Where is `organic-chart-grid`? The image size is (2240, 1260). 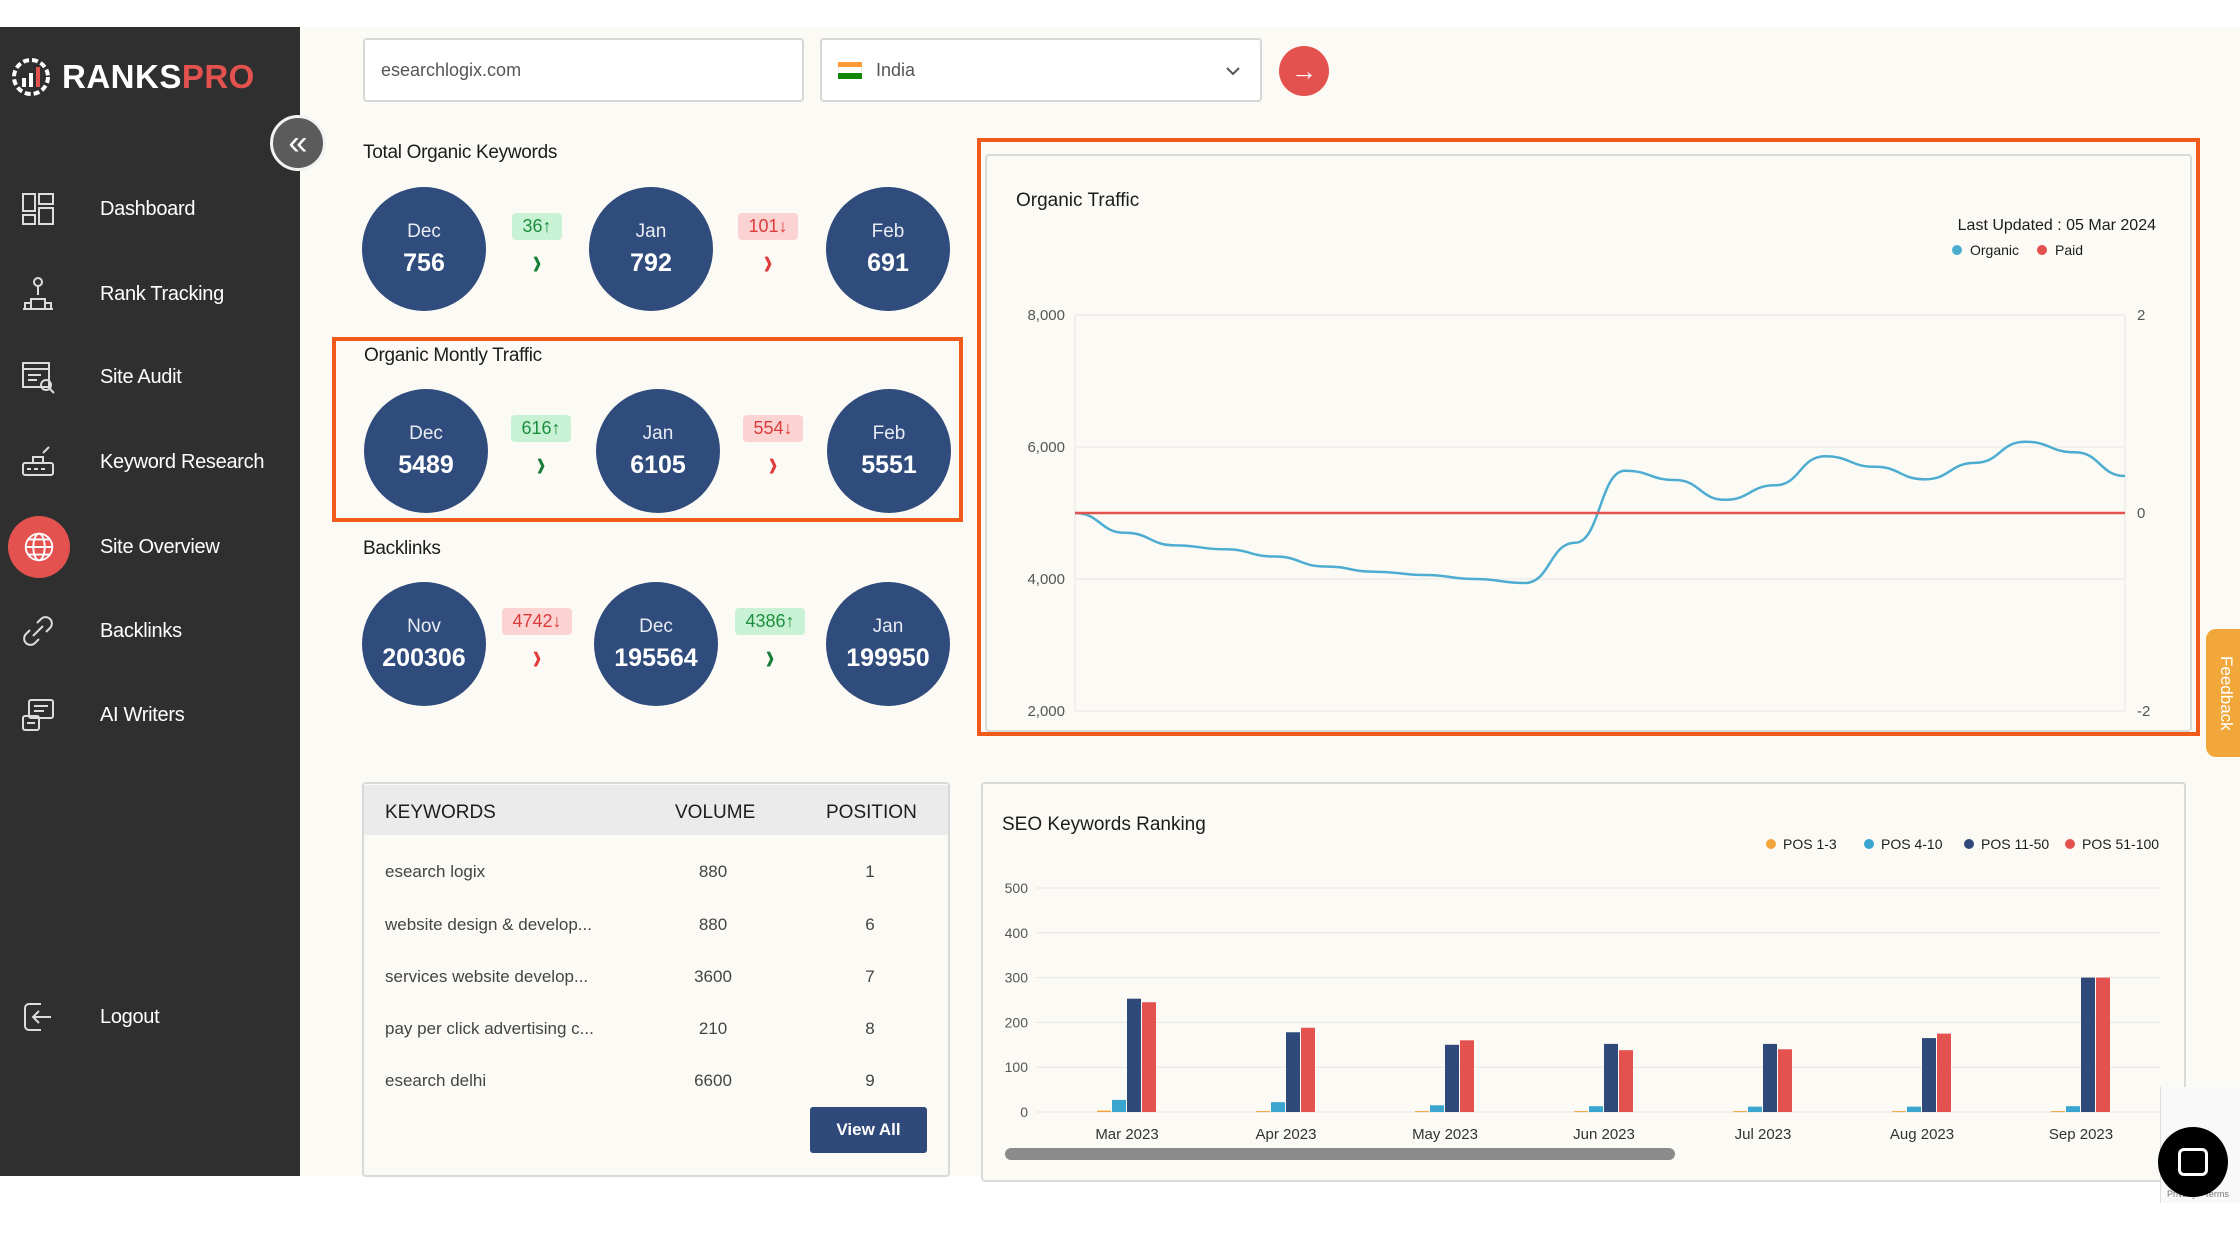
organic-chart-grid is located at coordinates (1600, 513).